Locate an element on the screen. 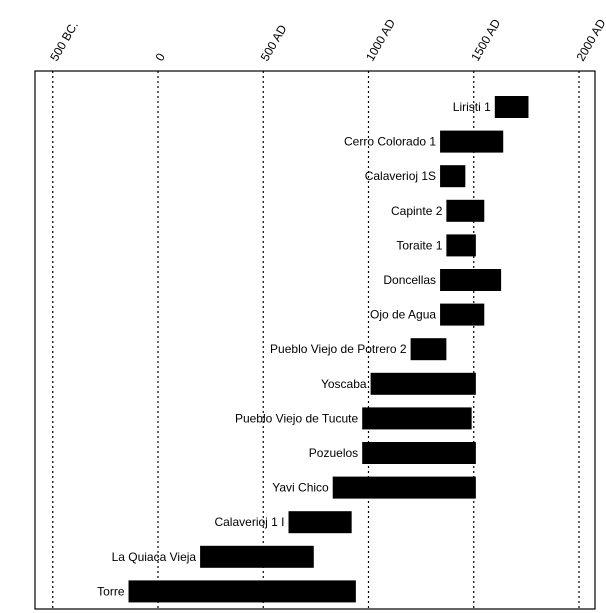 Image resolution: width=606 pixels, height=613 pixels. bar-label-14: Torre is located at coordinates (111, 591).